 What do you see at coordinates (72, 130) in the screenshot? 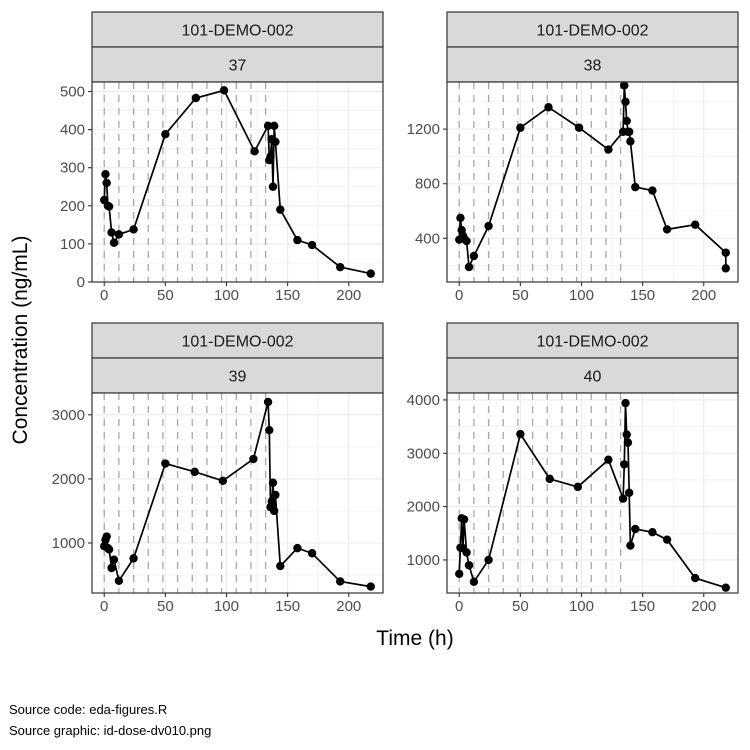
I see `y-tick-label: 400` at bounding box center [72, 130].